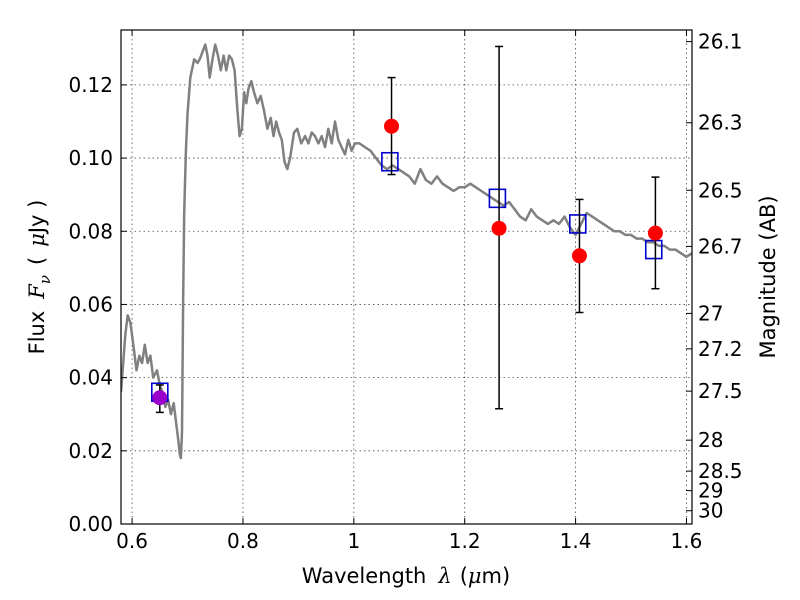 The width and height of the screenshot is (800, 600). I want to click on y2-tick-label: 27.2, so click(720, 349).